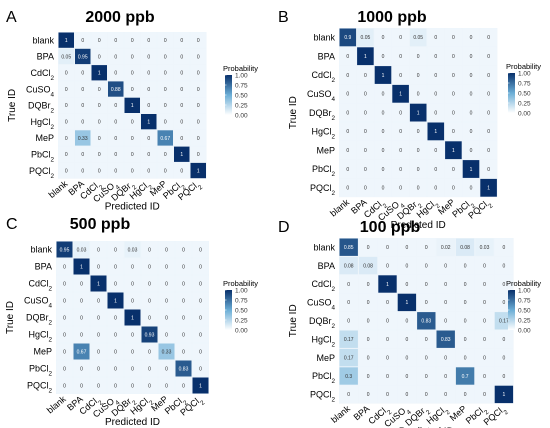 Image resolution: width=550 pixels, height=428 pixels. What do you see at coordinates (446, 248) in the screenshot?
I see `cell-value-label: 0.02` at bounding box center [446, 248].